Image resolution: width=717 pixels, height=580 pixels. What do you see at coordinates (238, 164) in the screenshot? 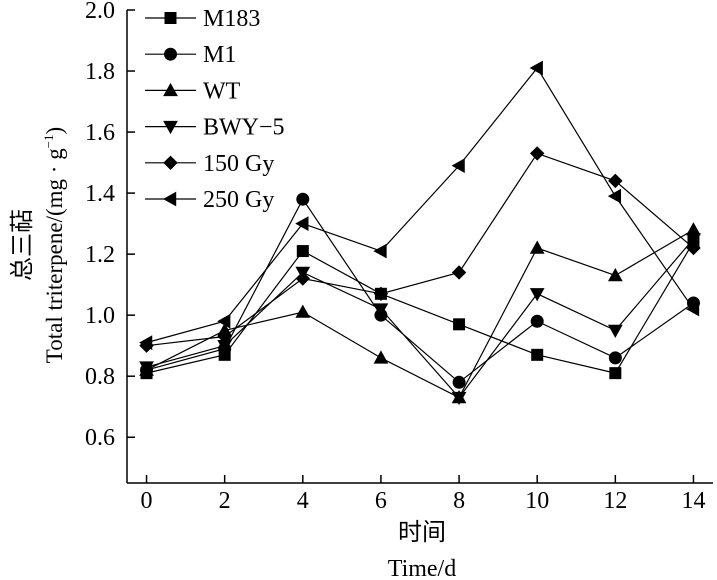
I see `legend-label-150-gy: 150 Gy` at bounding box center [238, 164].